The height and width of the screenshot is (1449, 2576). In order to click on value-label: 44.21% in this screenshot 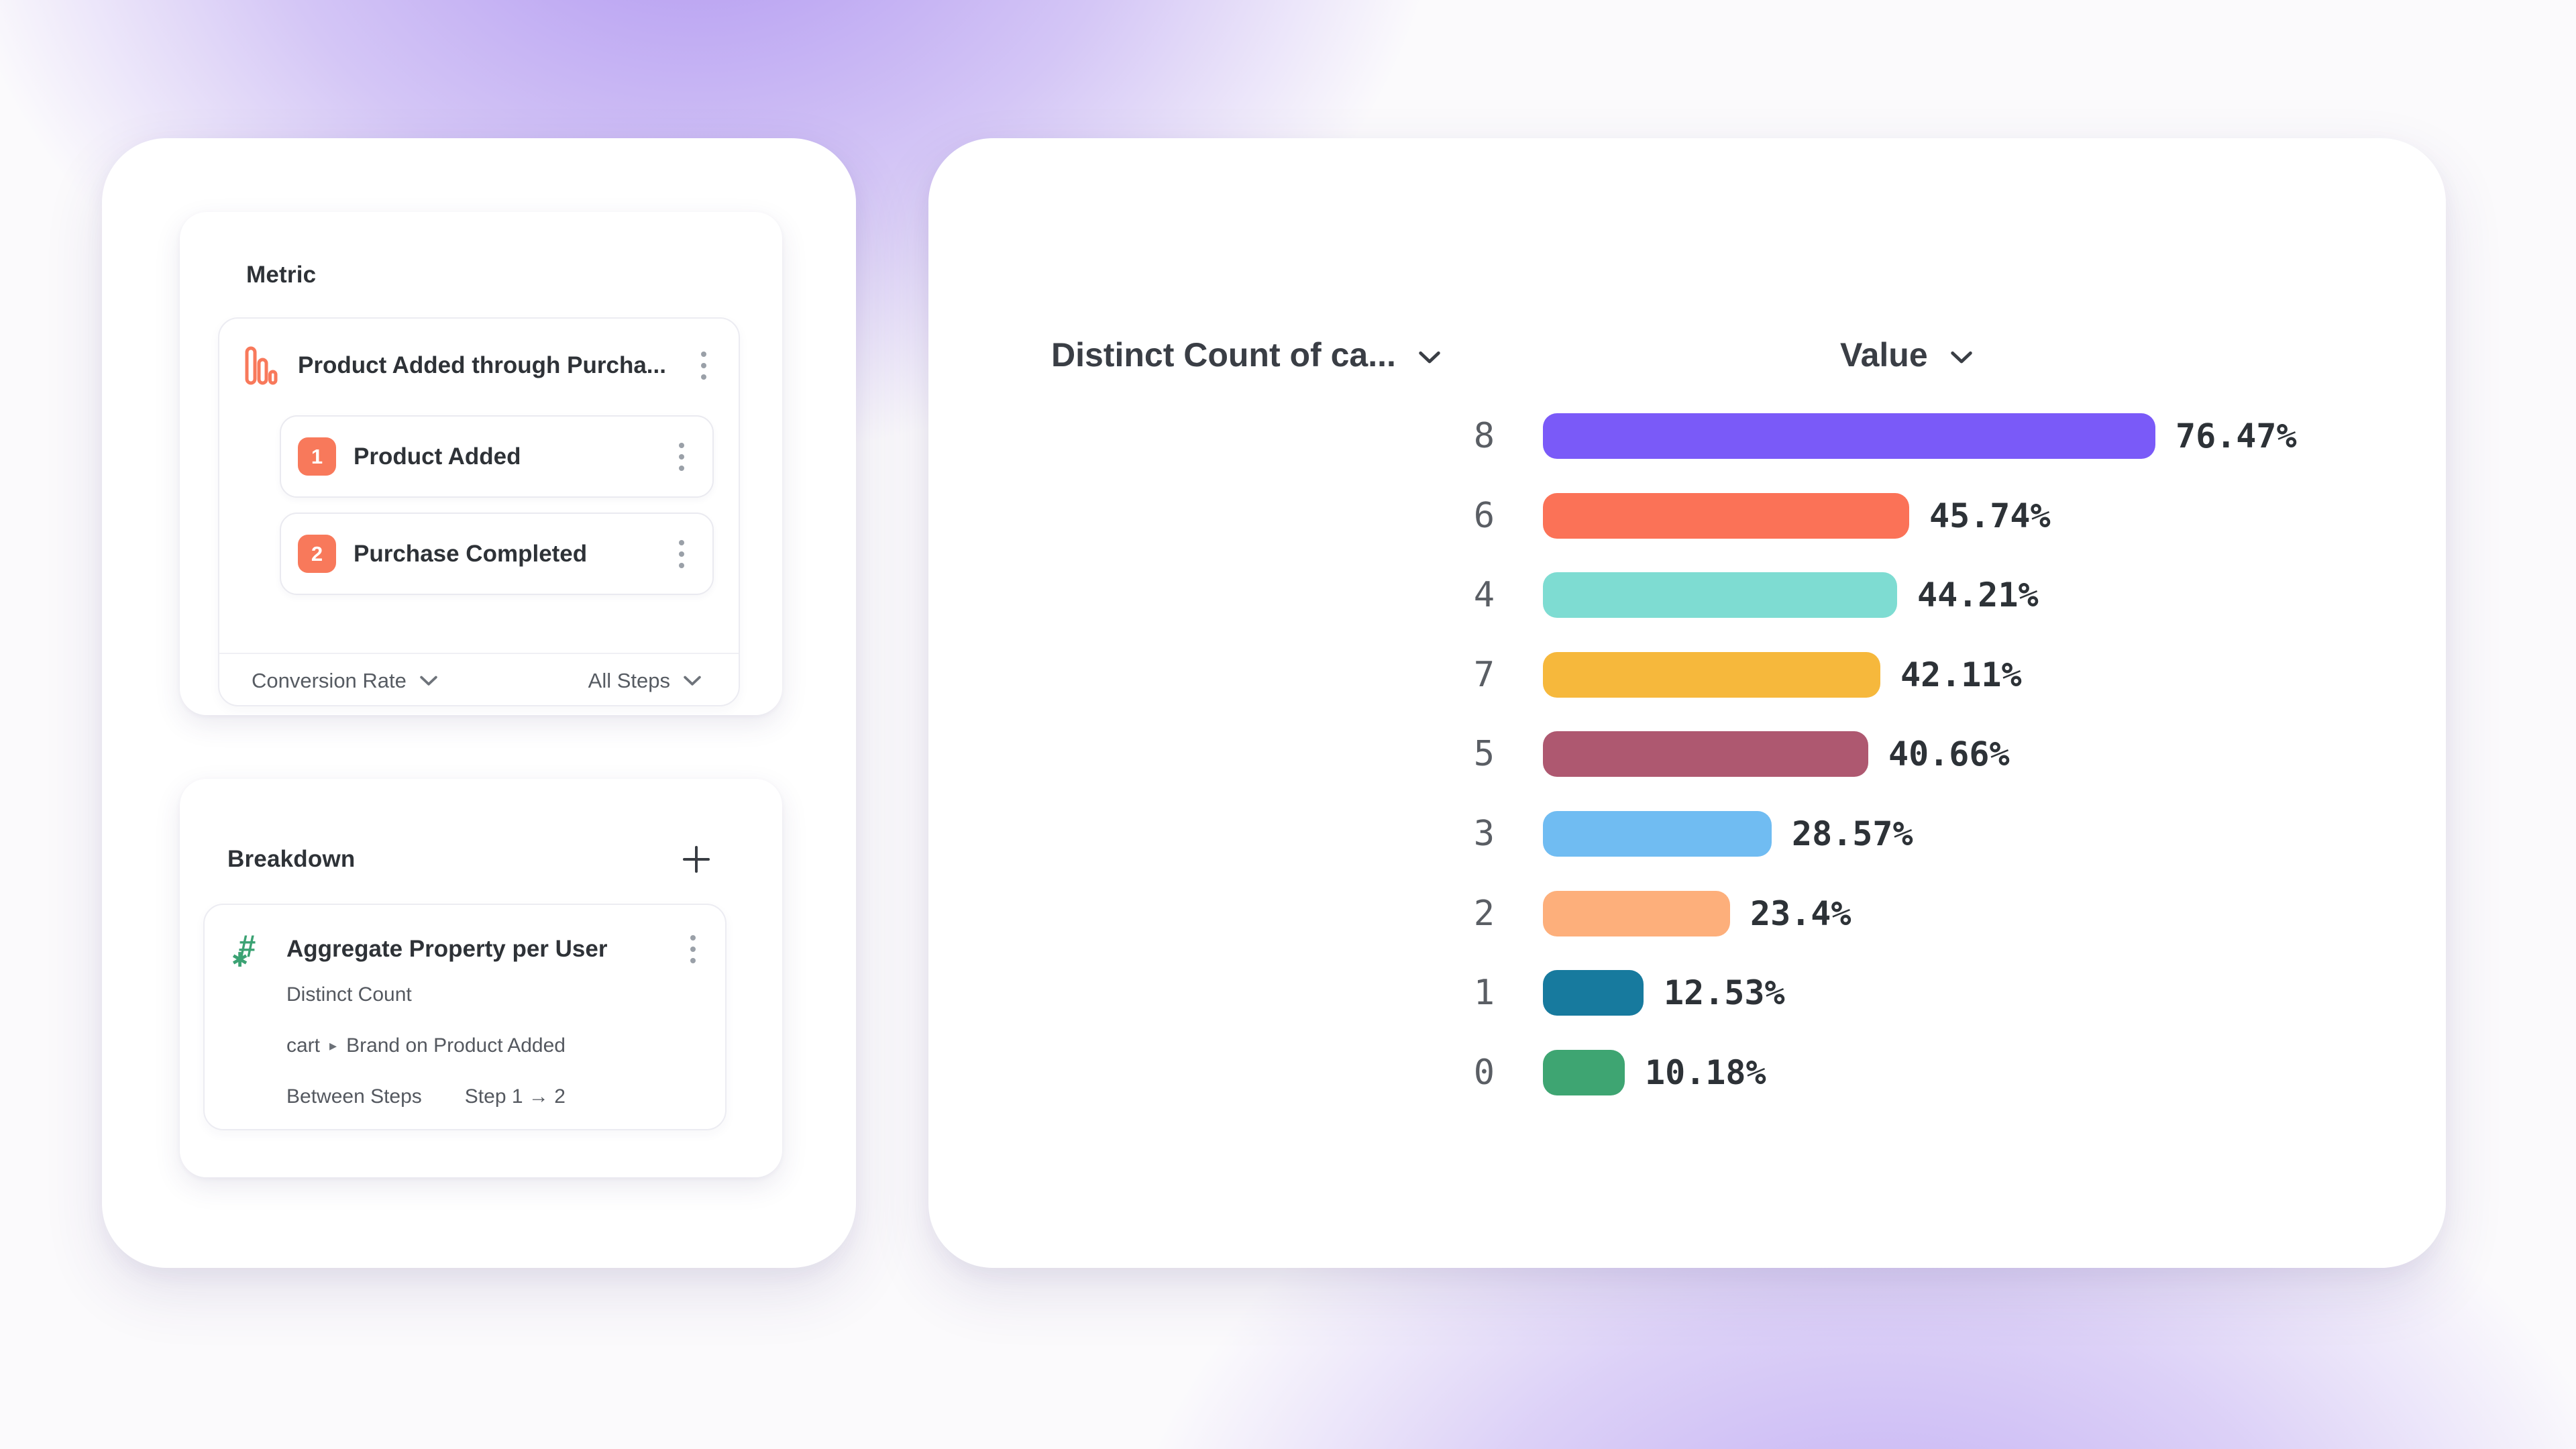, I will do `click(1978, 595)`.